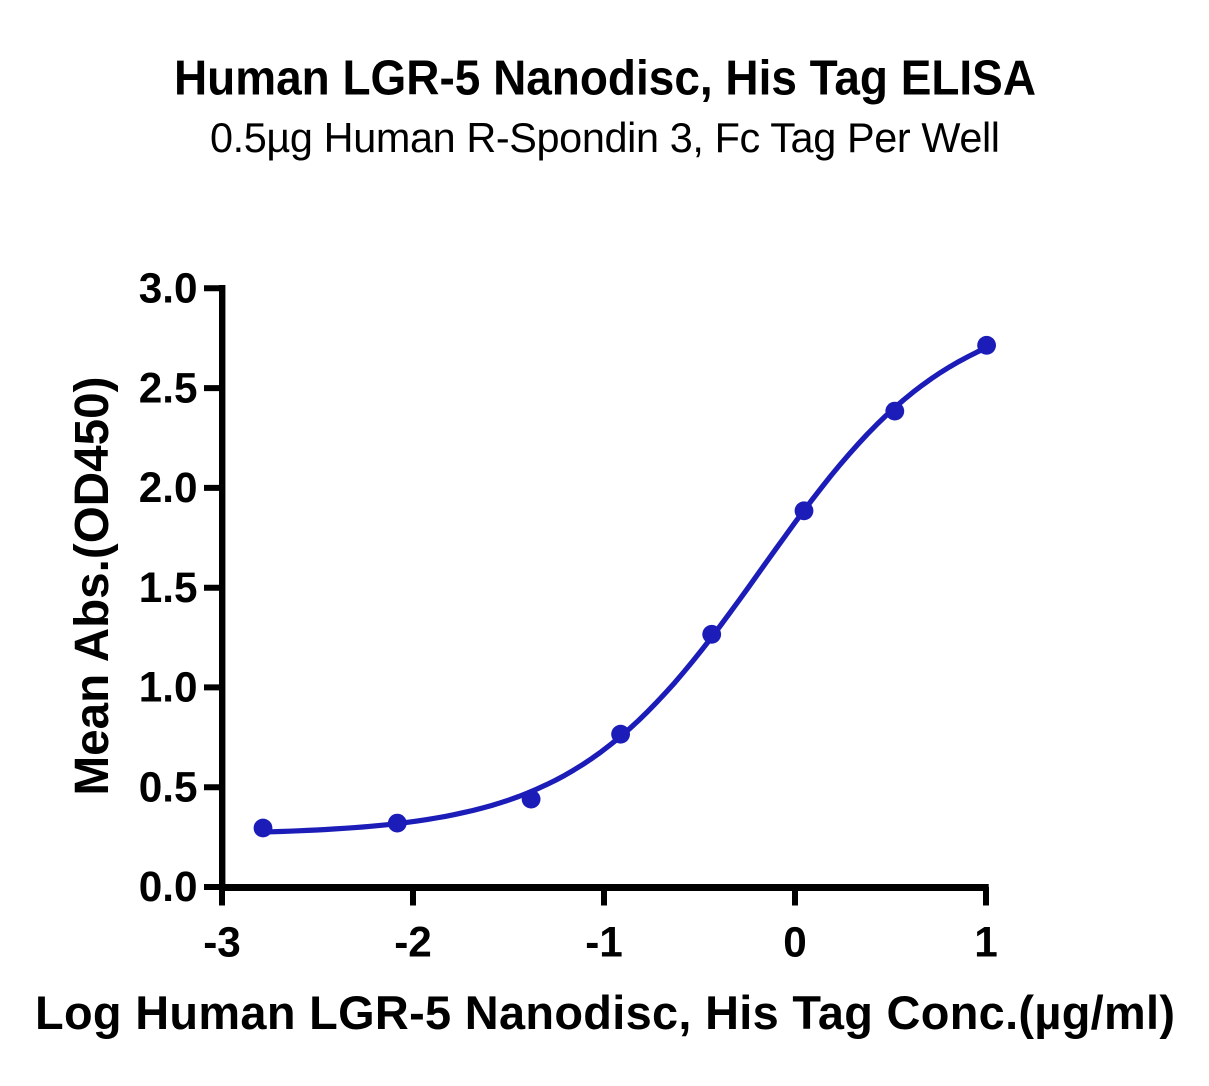  I want to click on svg-text: 1.5, so click(168, 587).